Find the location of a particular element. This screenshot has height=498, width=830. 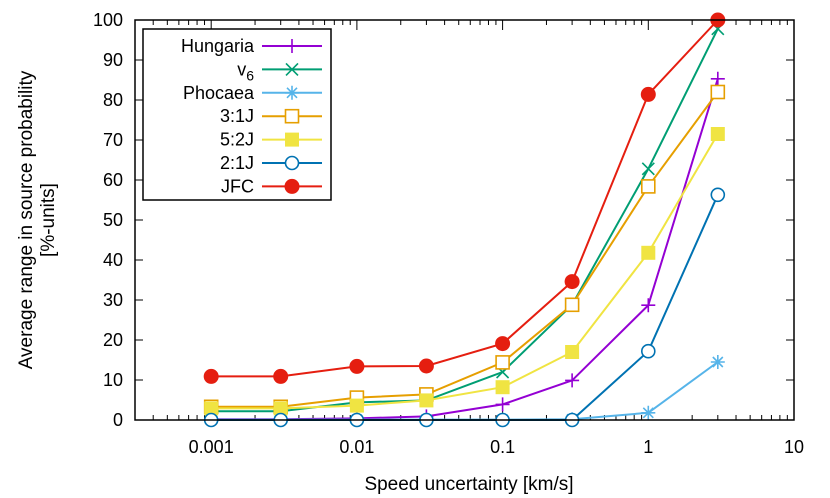

legend-label: 3:1J is located at coordinates (237, 116).